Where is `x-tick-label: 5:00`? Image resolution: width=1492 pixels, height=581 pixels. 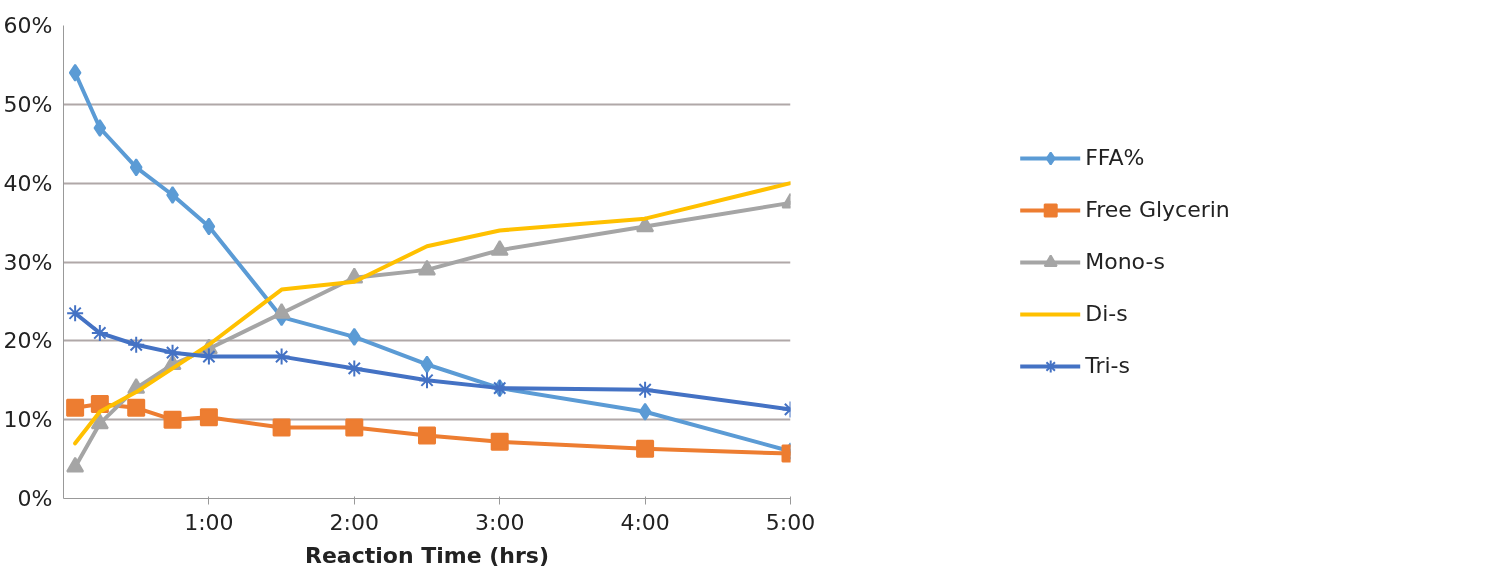
x-tick-label: 5:00 is located at coordinates (790, 522).